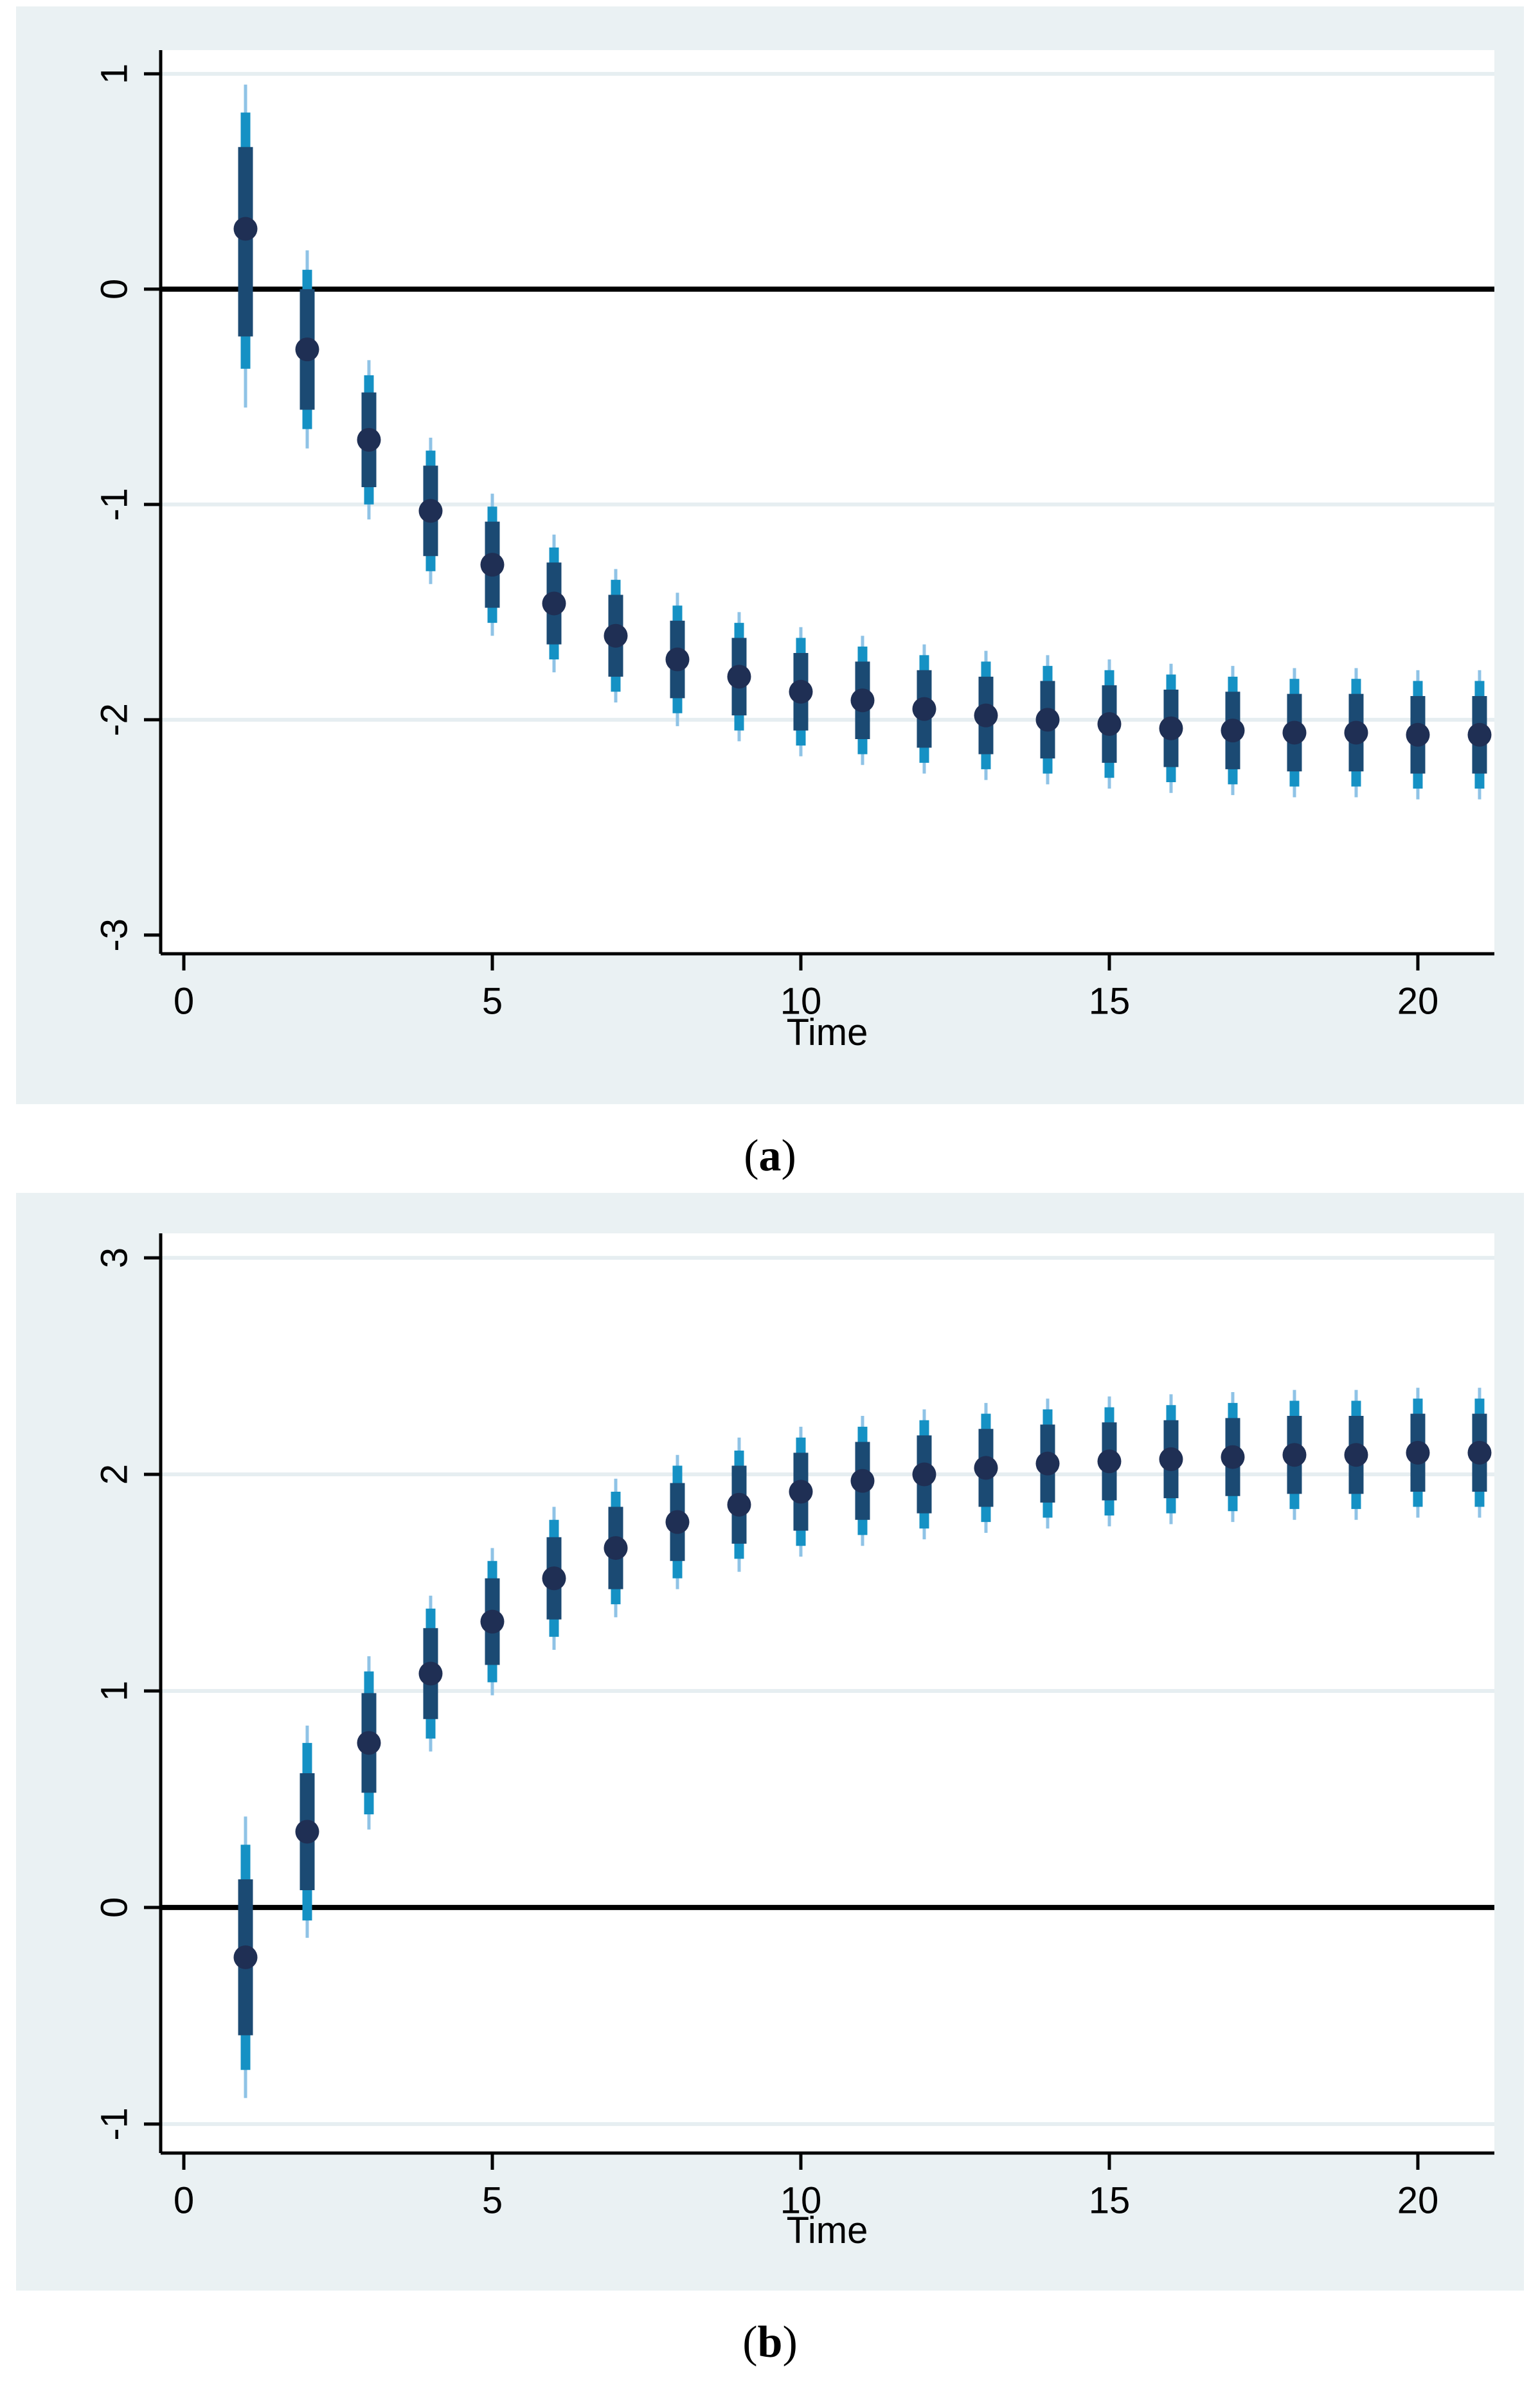 This screenshot has width=1540, height=2387. I want to click on chart-a-x-axis-title: Time, so click(827, 1032).